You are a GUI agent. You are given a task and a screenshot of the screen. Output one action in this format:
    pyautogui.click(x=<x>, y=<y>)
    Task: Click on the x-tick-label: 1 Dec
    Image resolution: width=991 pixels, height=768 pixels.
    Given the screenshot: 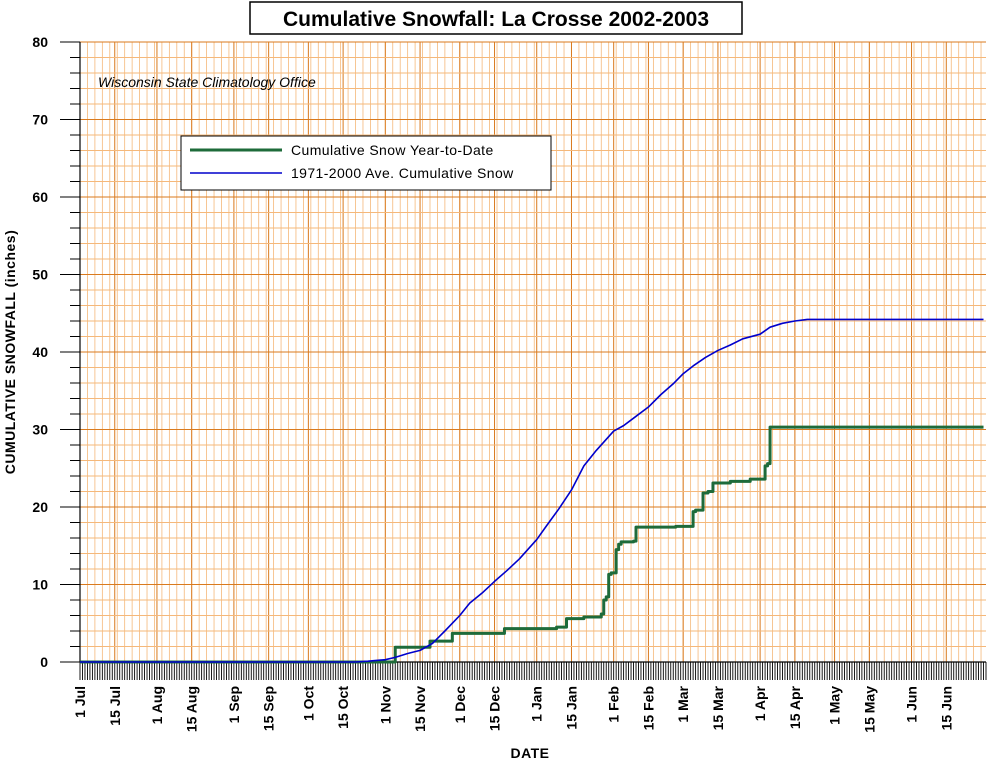 What is the action you would take?
    pyautogui.click(x=460, y=705)
    